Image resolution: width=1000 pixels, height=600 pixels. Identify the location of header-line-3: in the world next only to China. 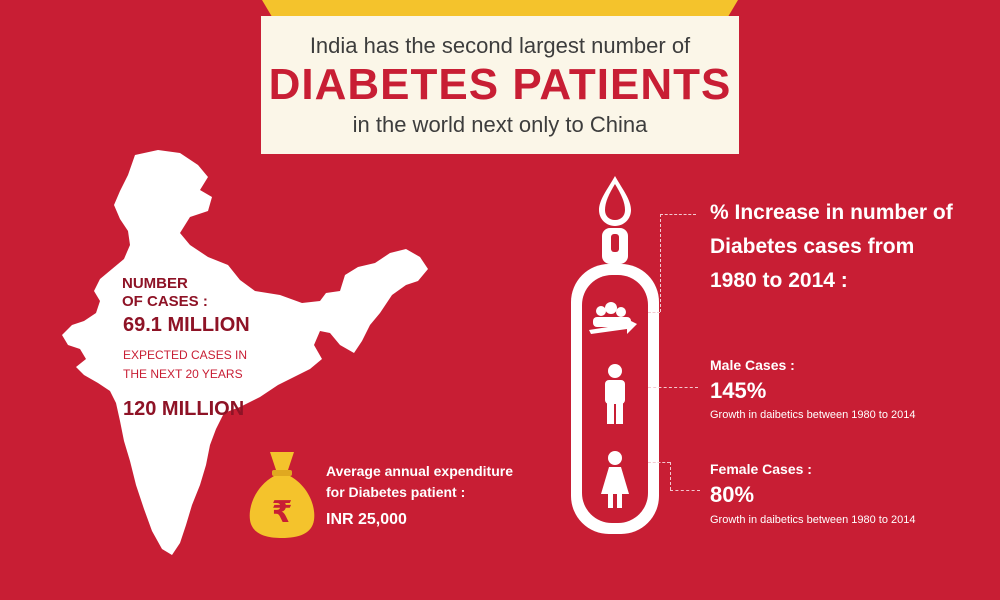
(500, 124).